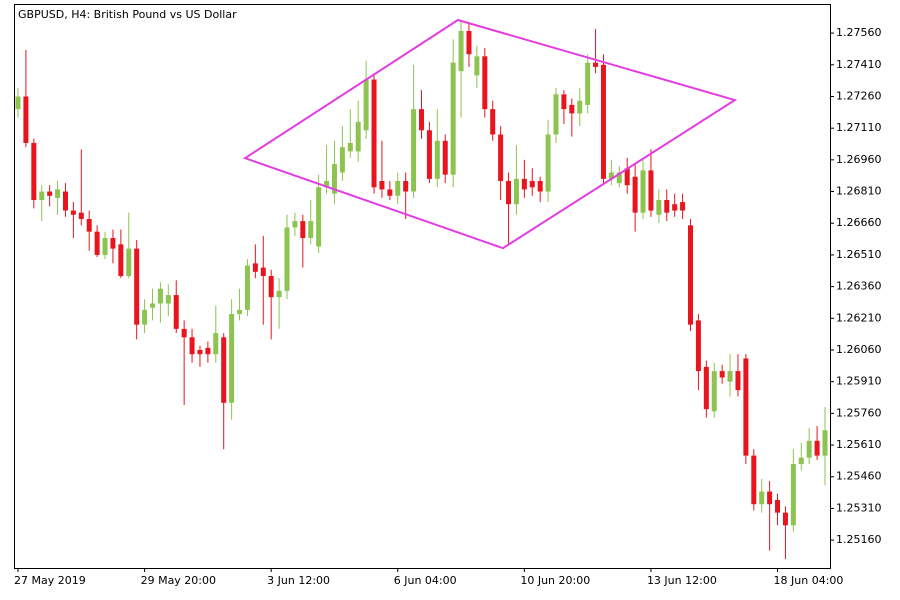 The height and width of the screenshot is (600, 900). What do you see at coordinates (859, 507) in the screenshot?
I see `y-tick-label: 1.25310` at bounding box center [859, 507].